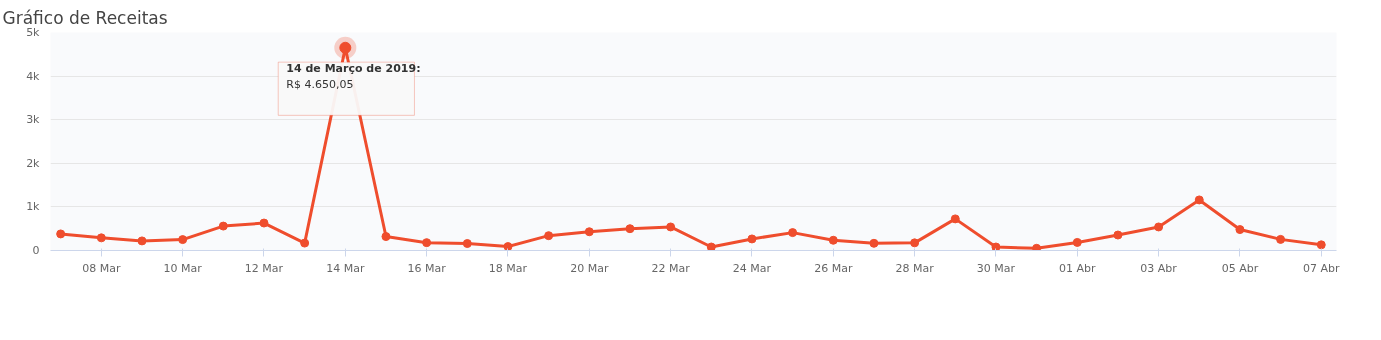  What do you see at coordinates (427, 268) in the screenshot?
I see `x-tick-label: 16 Mar` at bounding box center [427, 268].